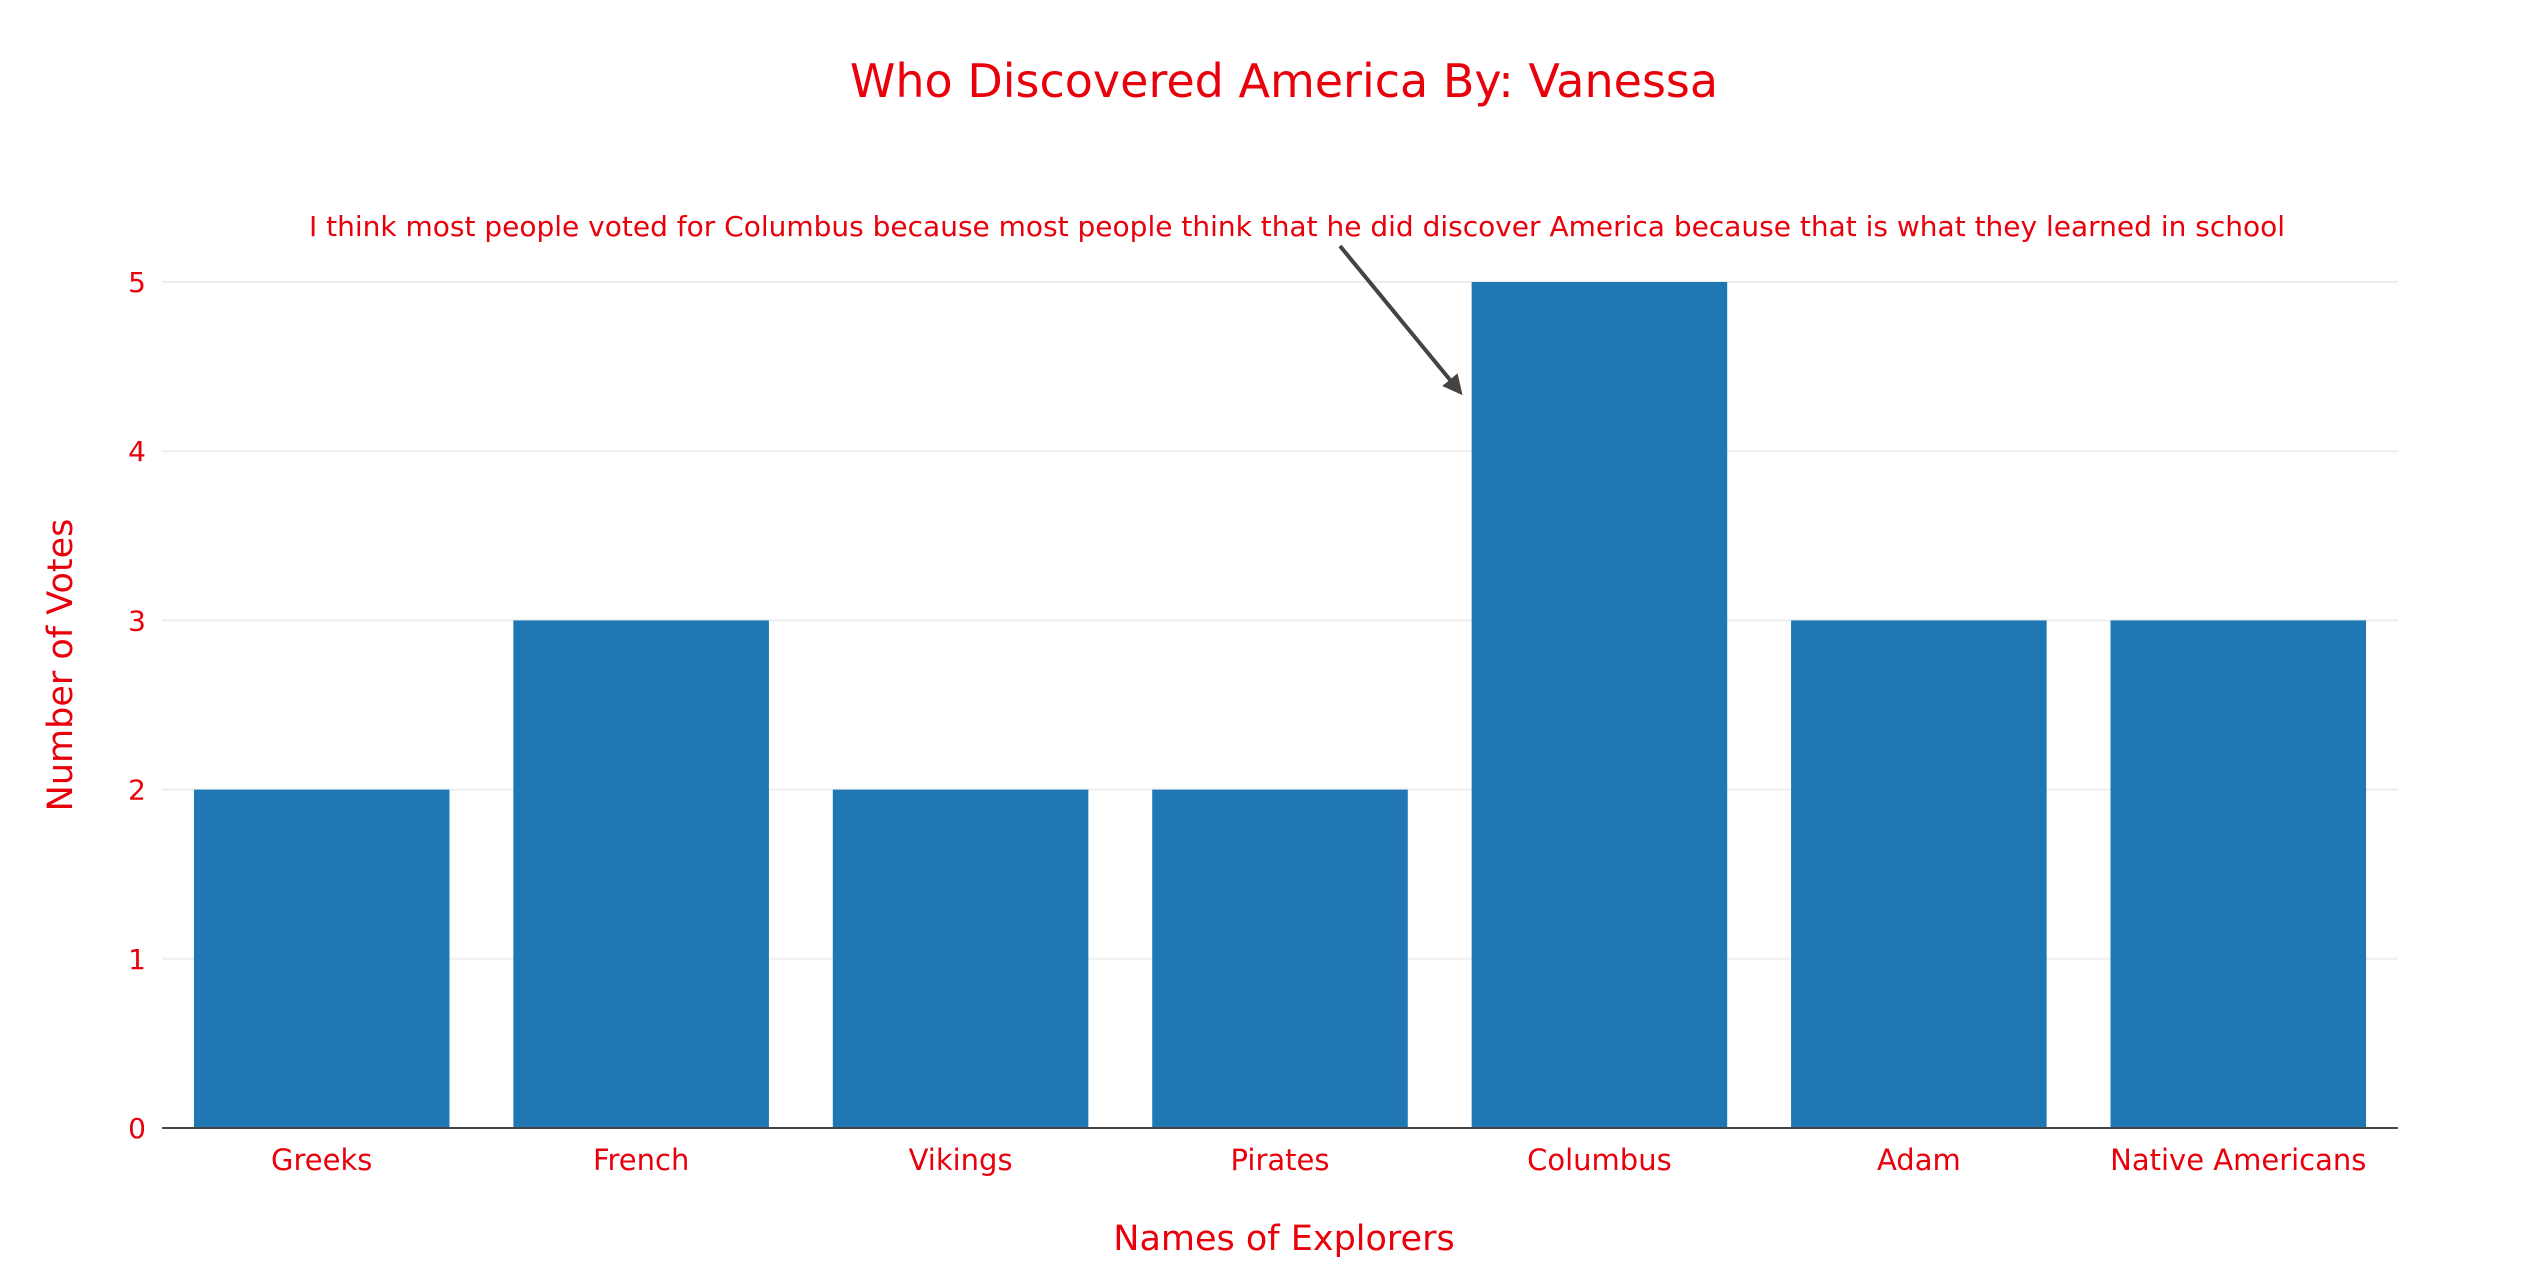  Describe the element at coordinates (961, 1160) in the screenshot. I see `x-tick-label: Vikings` at that location.